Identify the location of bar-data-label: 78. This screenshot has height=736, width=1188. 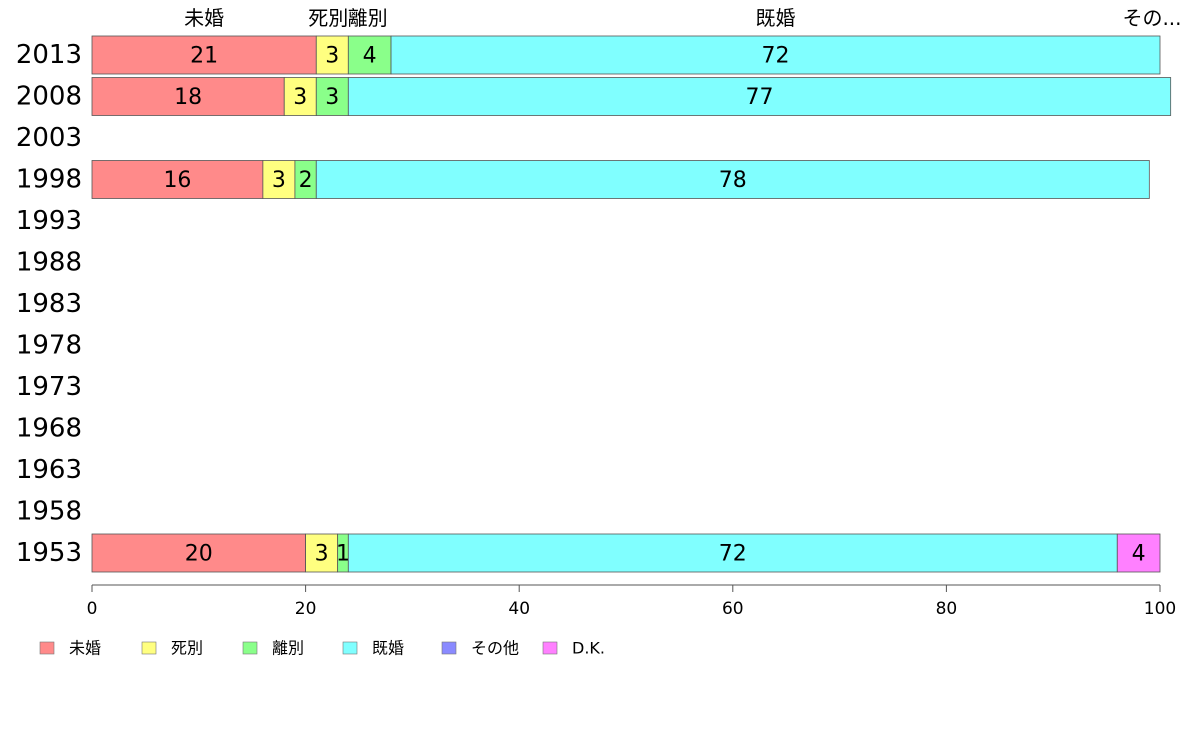
(733, 180).